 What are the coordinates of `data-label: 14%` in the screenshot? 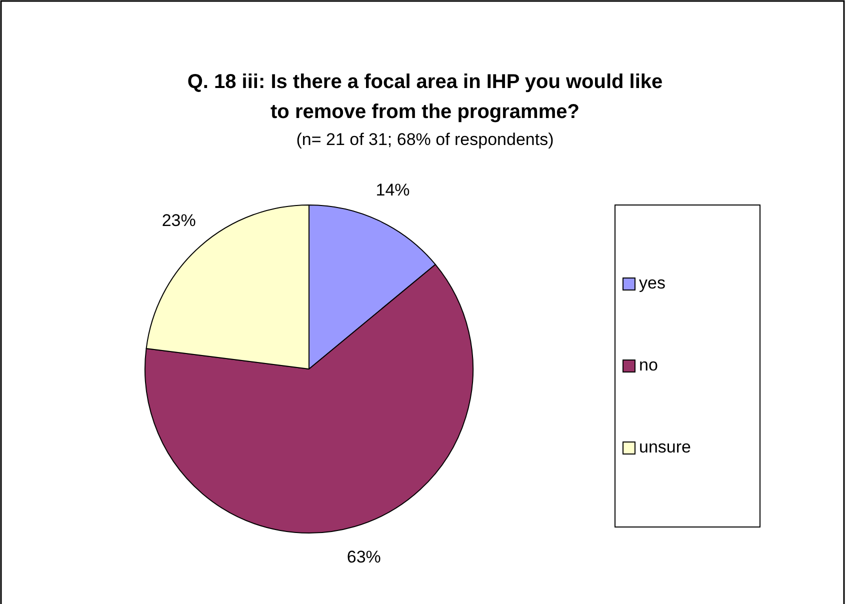 It's located at (393, 190).